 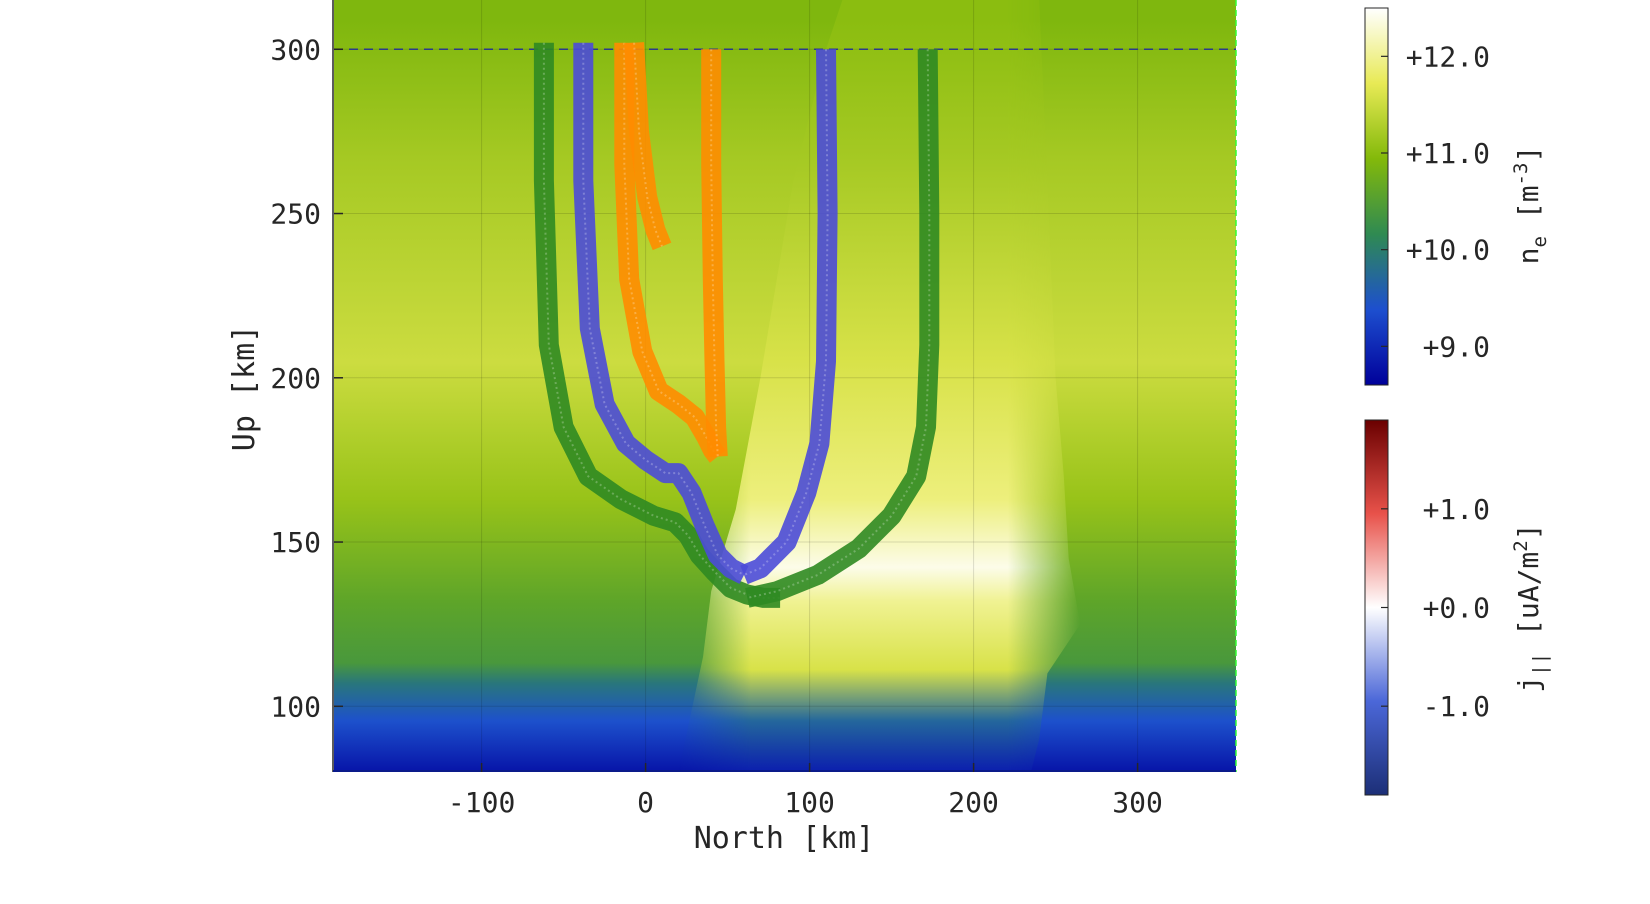 I want to click on density-space, so click(x=1528, y=227).